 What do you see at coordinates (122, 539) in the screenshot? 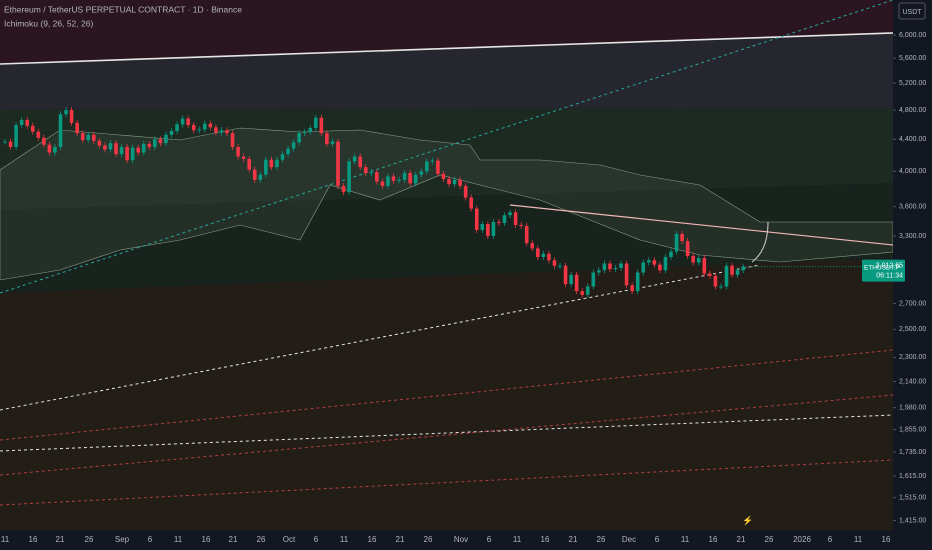
I see `x-tick-label: Sep` at bounding box center [122, 539].